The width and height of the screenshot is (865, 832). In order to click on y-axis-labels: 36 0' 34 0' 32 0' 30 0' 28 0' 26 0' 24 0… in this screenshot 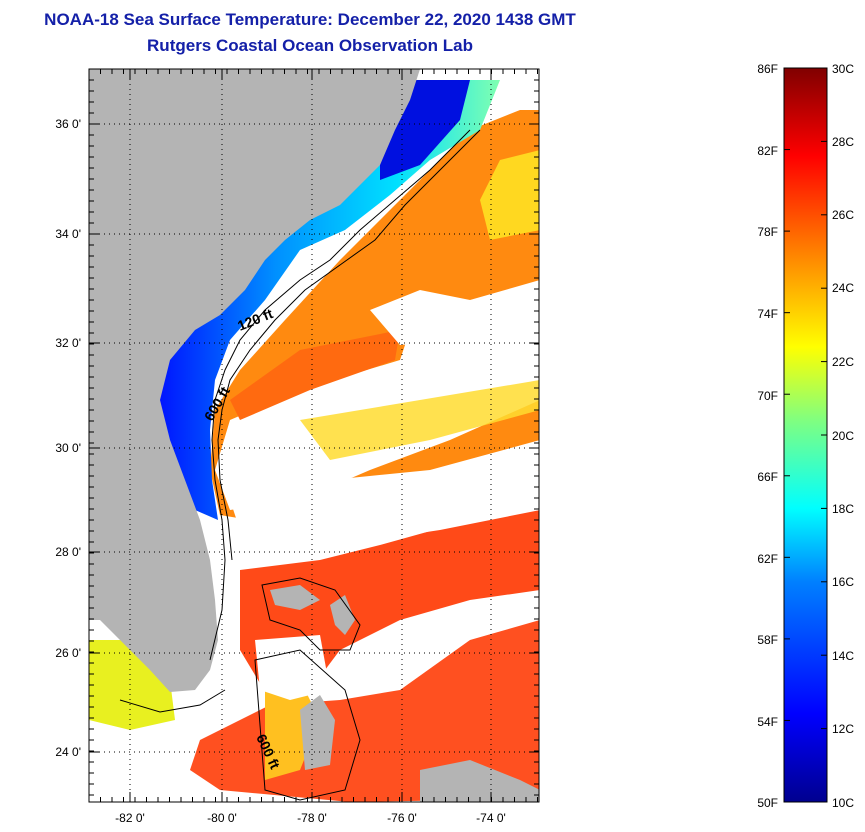, I will do `click(68, 438)`.